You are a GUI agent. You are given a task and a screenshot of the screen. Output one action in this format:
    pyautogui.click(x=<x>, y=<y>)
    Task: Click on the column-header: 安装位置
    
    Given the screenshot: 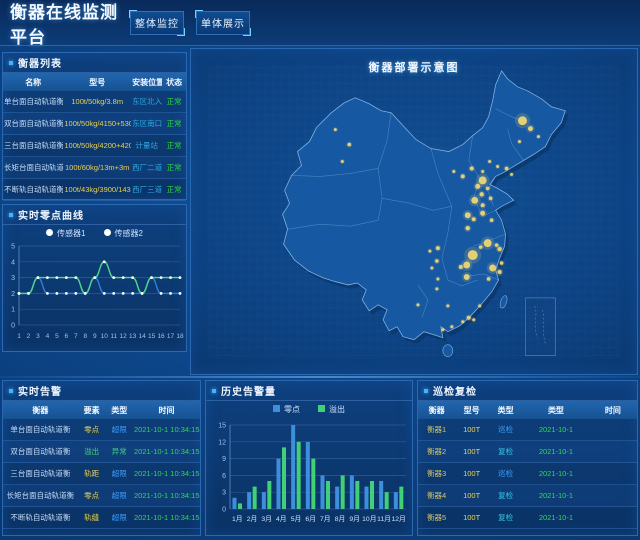 What is the action you would take?
    pyautogui.click(x=147, y=82)
    